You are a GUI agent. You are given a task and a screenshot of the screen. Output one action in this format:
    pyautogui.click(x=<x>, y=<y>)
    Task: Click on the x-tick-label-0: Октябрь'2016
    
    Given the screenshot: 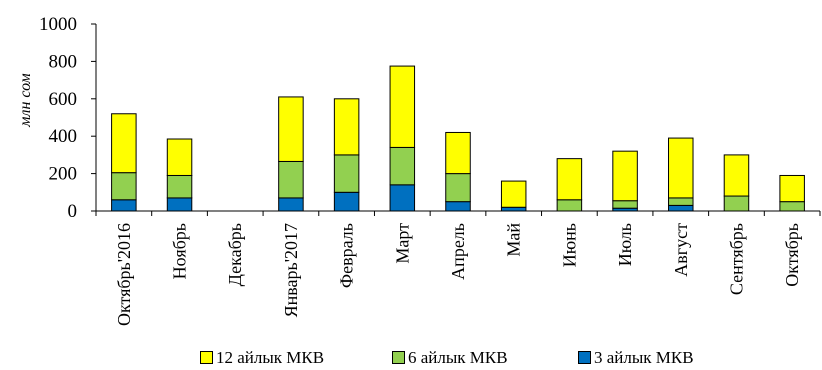 What is the action you would take?
    pyautogui.click(x=124, y=274)
    